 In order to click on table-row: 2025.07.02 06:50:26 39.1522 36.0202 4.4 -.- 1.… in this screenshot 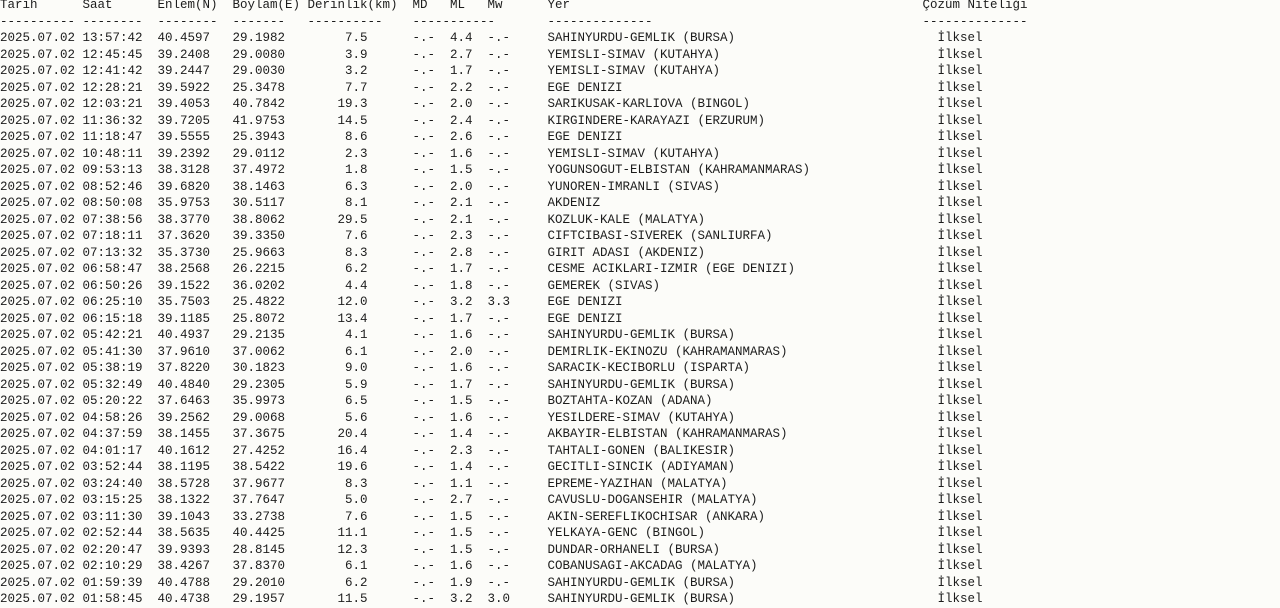, I will do `click(640, 286)`.